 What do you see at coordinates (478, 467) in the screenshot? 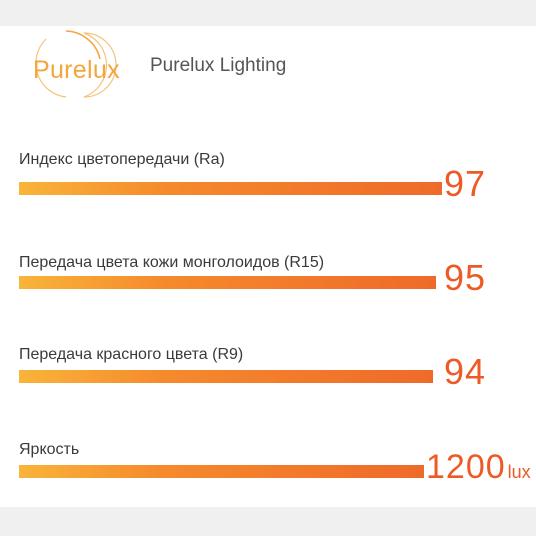
I see `metric-value-brightness: 1200 lux` at bounding box center [478, 467].